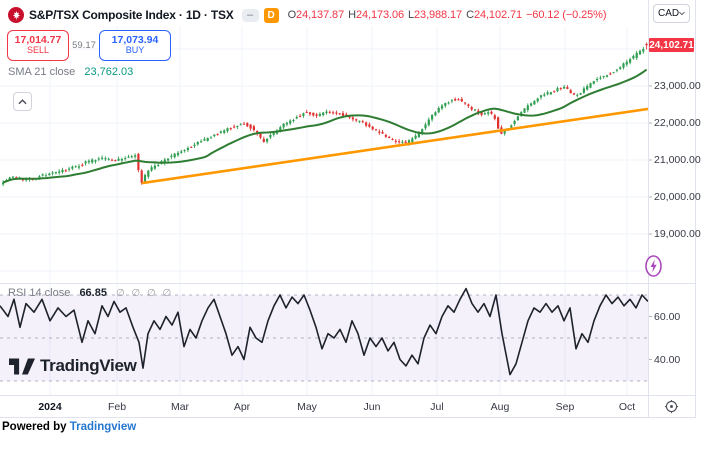  What do you see at coordinates (627, 407) in the screenshot?
I see `time-axis-label: Oct` at bounding box center [627, 407].